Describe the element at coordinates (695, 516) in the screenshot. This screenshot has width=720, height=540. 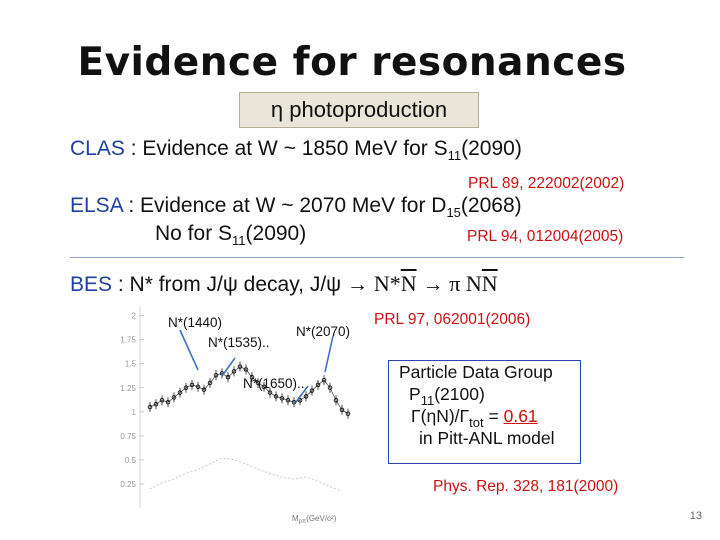
I see `page-number: 13` at that location.